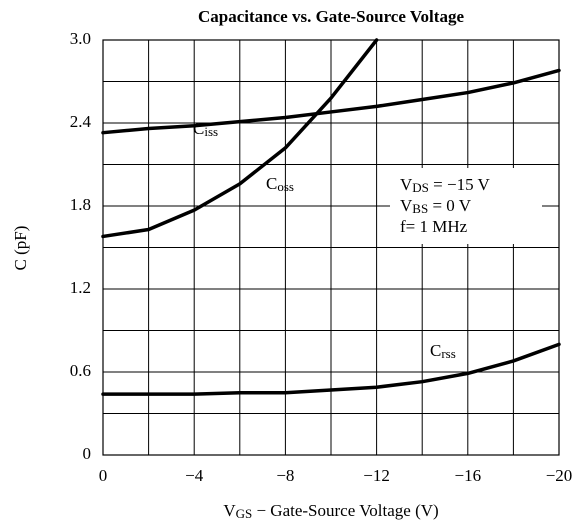  I want to click on series-label: Ciss, so click(205, 129).